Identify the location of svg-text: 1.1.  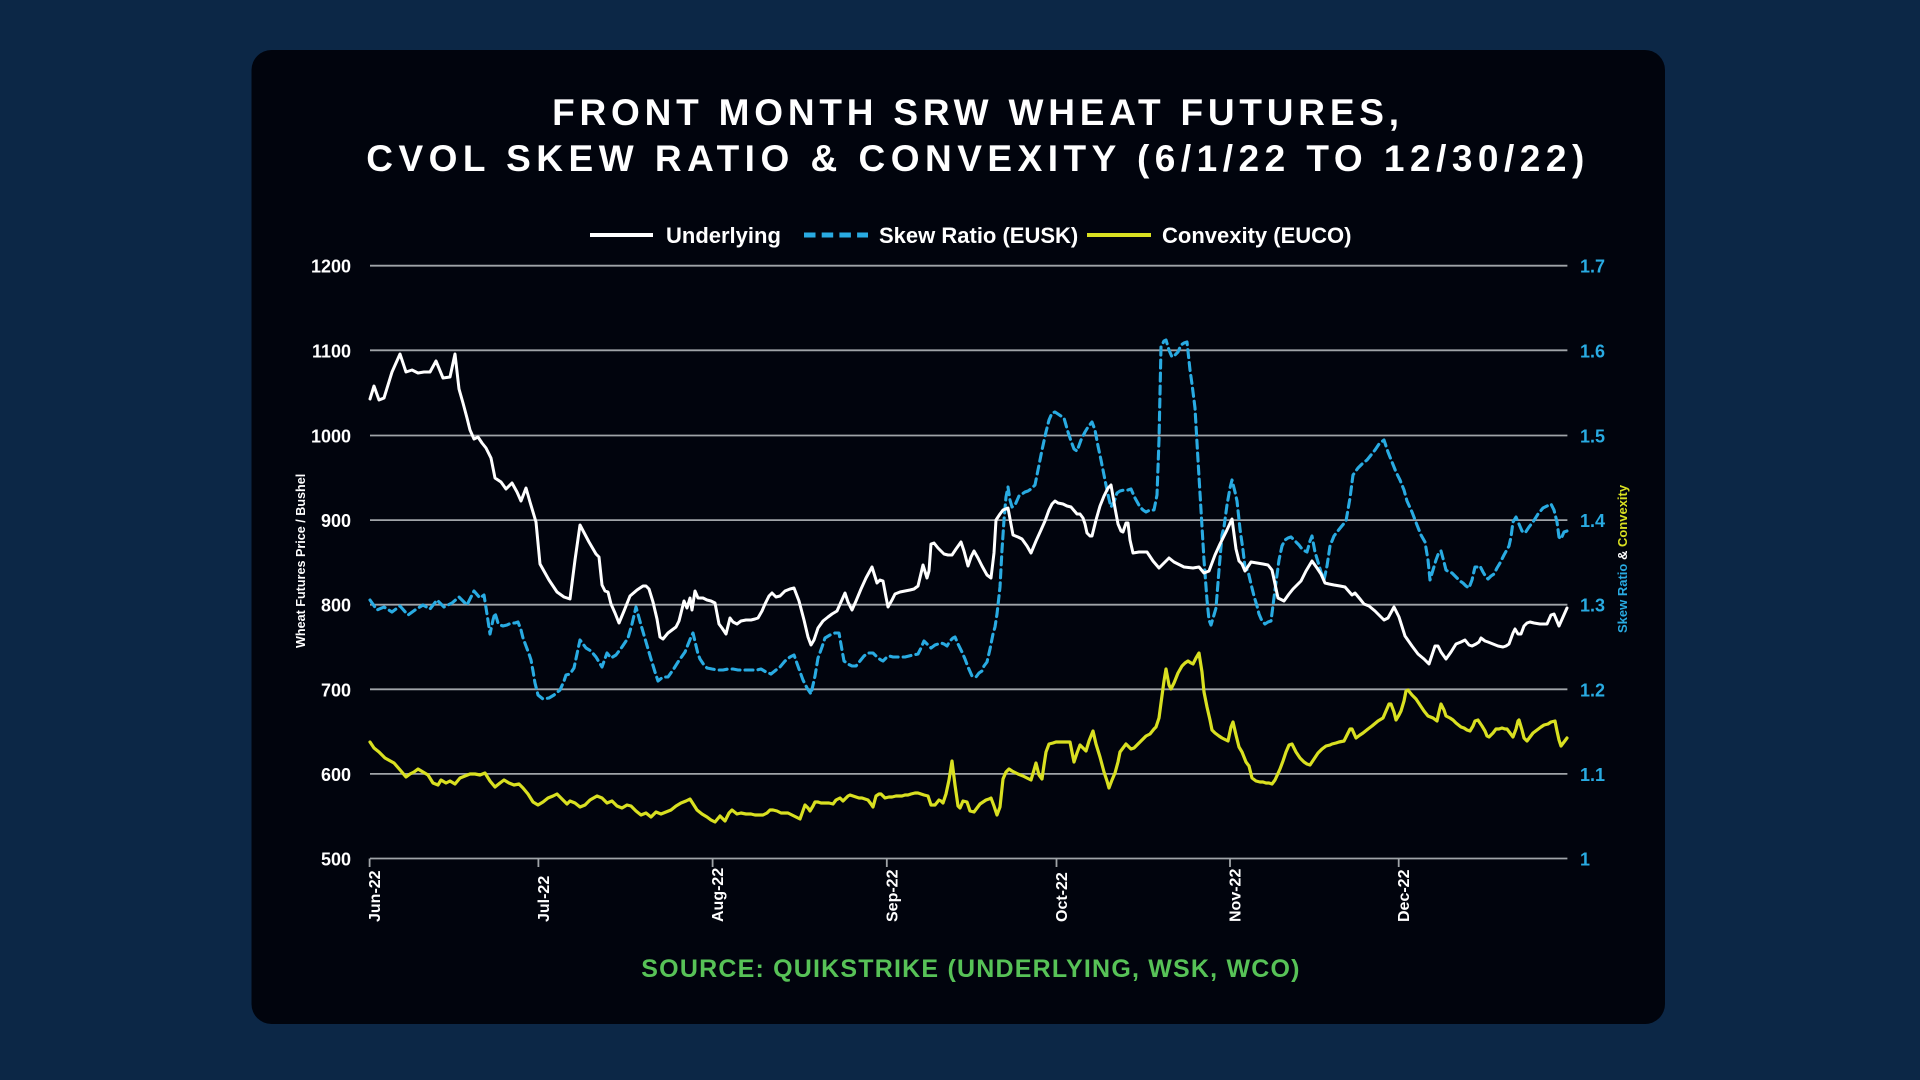
(1592, 775).